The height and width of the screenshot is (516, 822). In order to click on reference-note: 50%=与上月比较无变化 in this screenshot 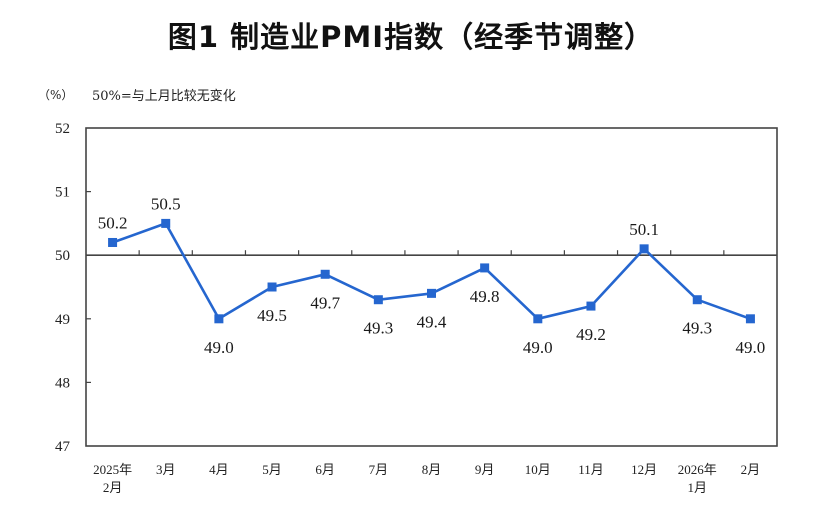, I will do `click(164, 96)`.